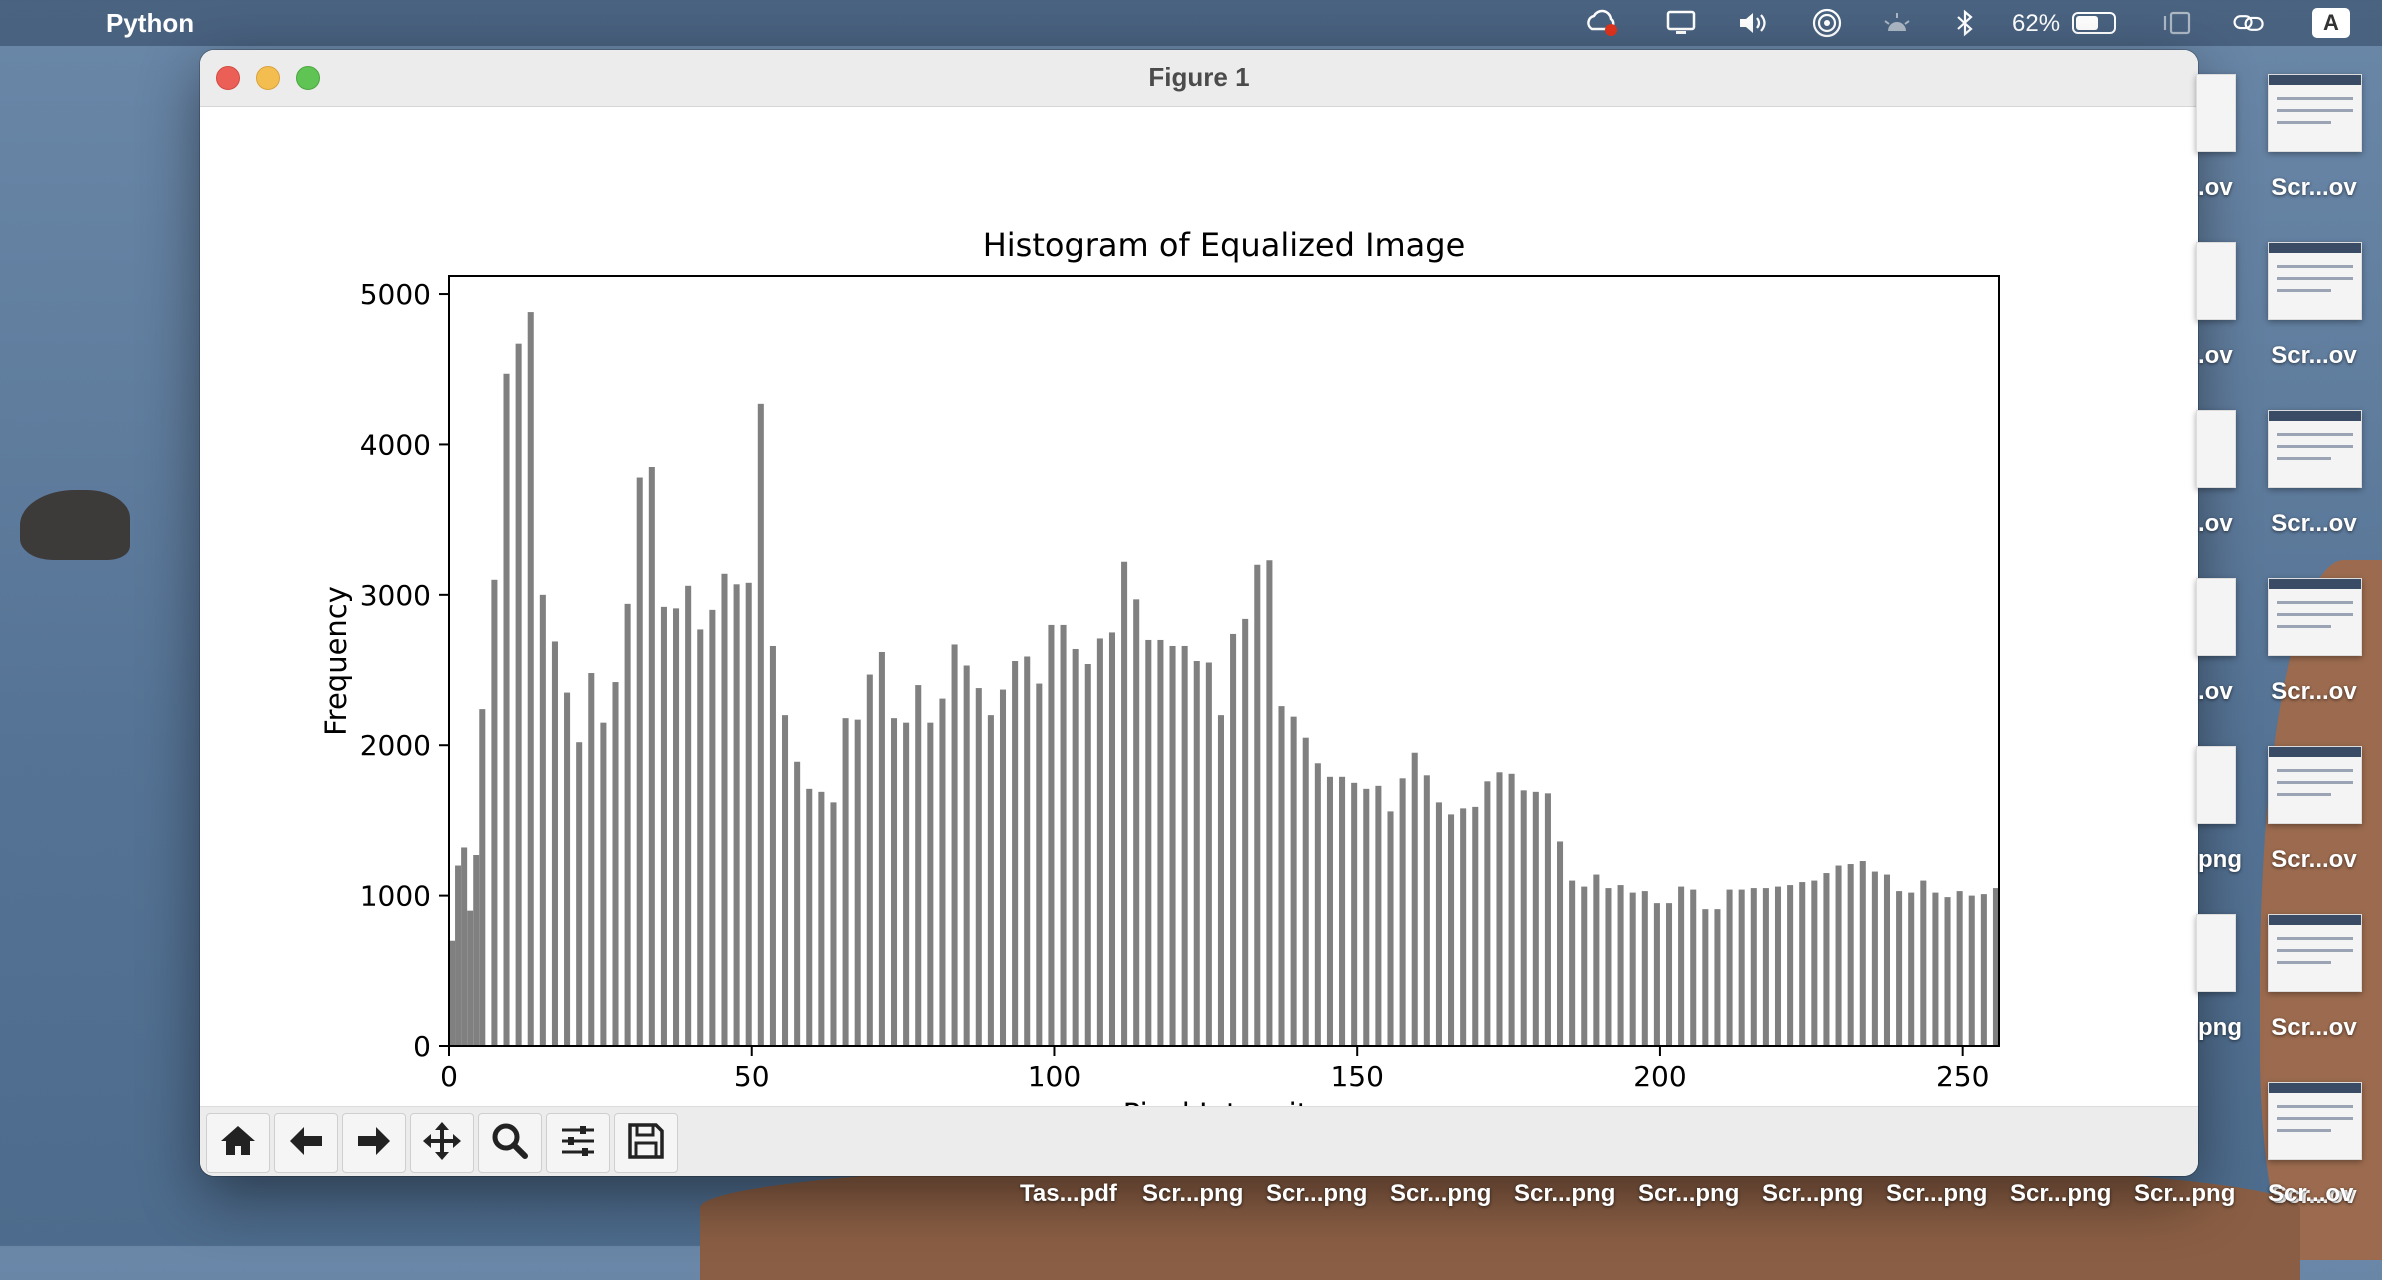 The width and height of the screenshot is (2382, 1280). Describe the element at coordinates (1224, 1101) in the screenshot. I see `x-axis-label: Pixel Intensity` at that location.